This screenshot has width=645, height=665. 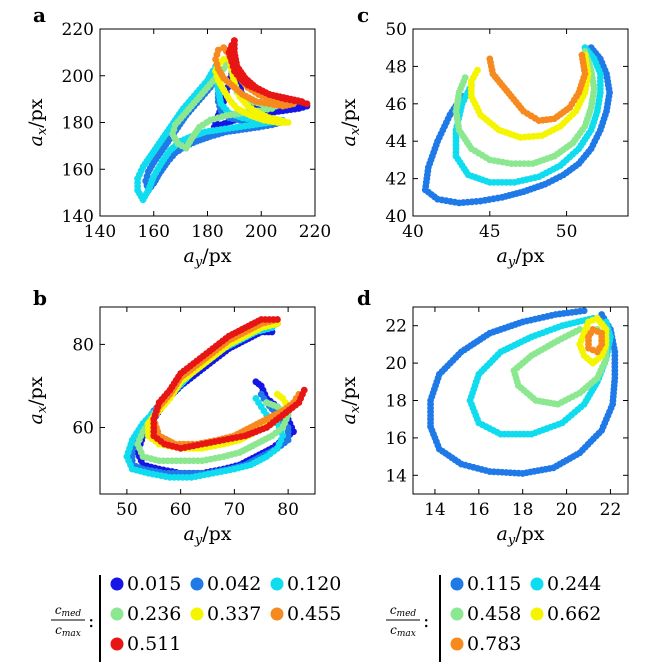 What do you see at coordinates (396, 217) in the screenshot?
I see `y-tick-label: 40` at bounding box center [396, 217].